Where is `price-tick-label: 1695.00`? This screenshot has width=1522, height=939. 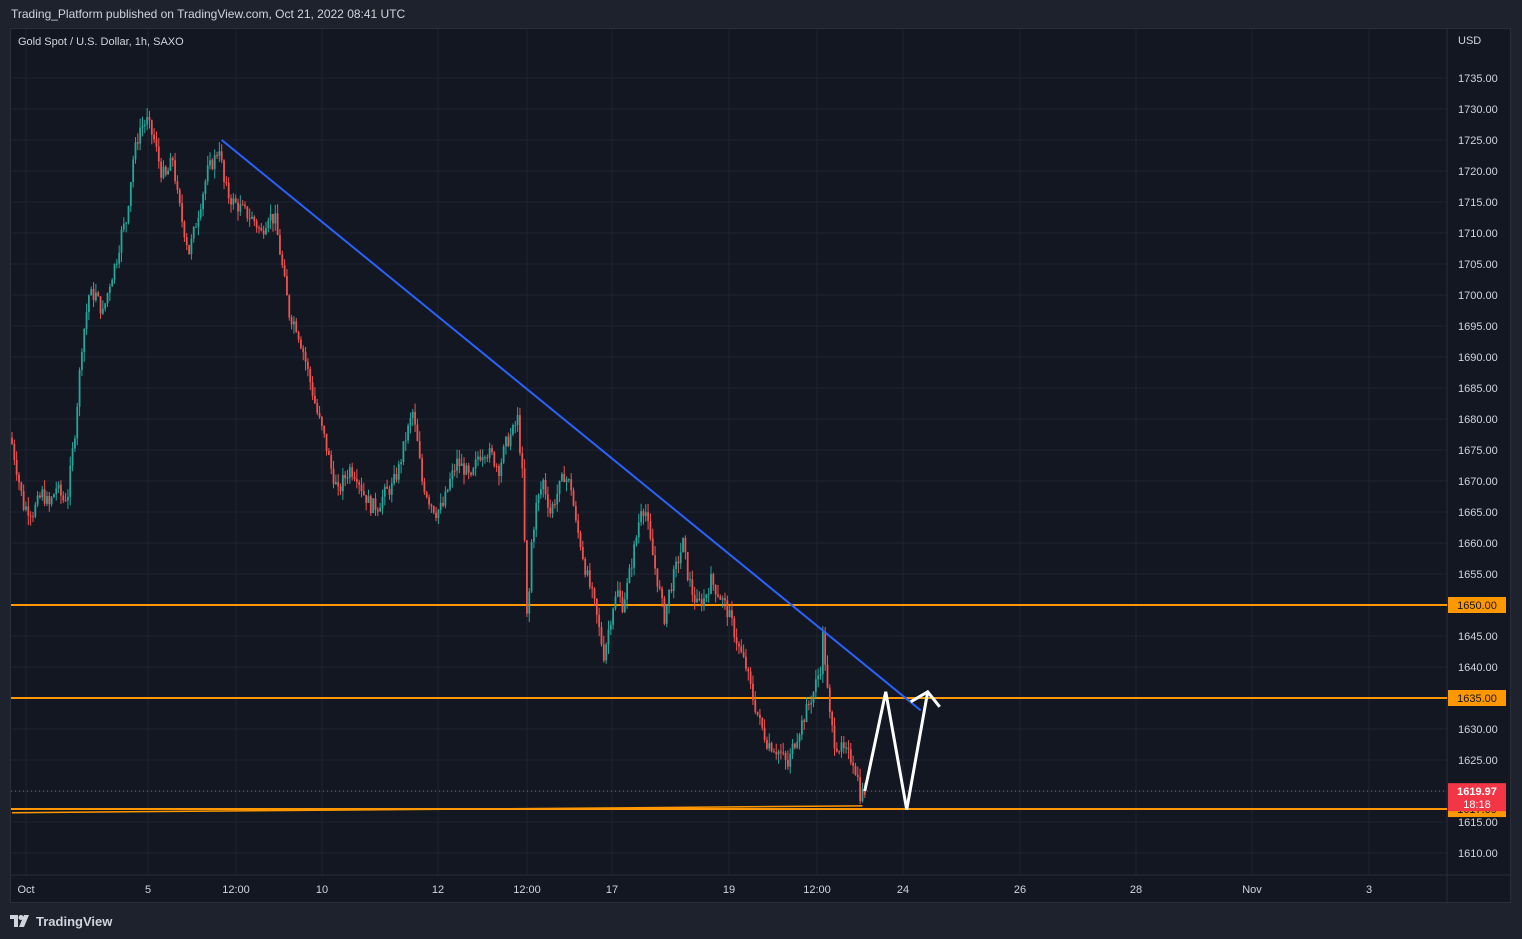
price-tick-label: 1695.00 is located at coordinates (1478, 327).